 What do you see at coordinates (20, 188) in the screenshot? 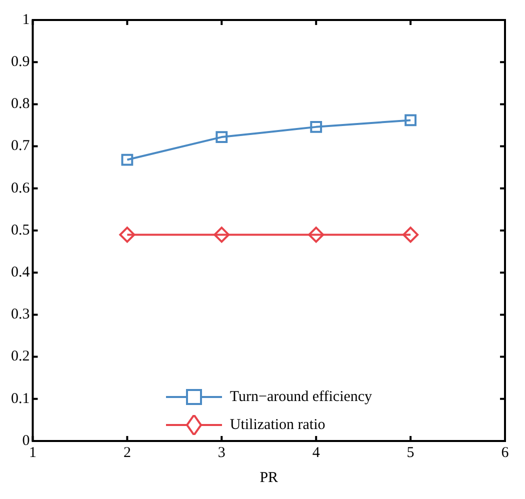
I see `y-tick-label: 0.6` at bounding box center [20, 188].